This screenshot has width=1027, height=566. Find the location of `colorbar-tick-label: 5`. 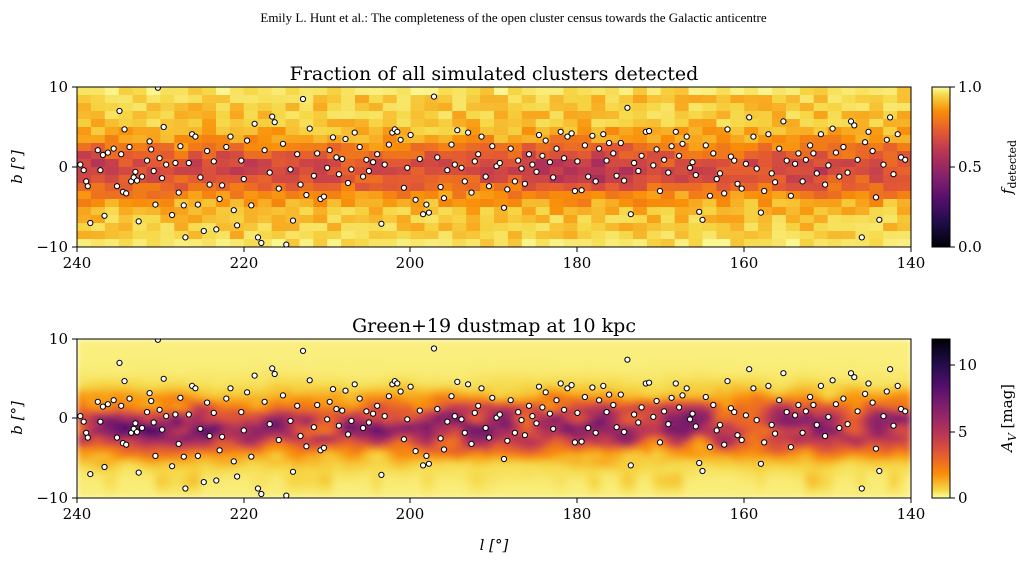

colorbar-tick-label: 5 is located at coordinates (963, 432).